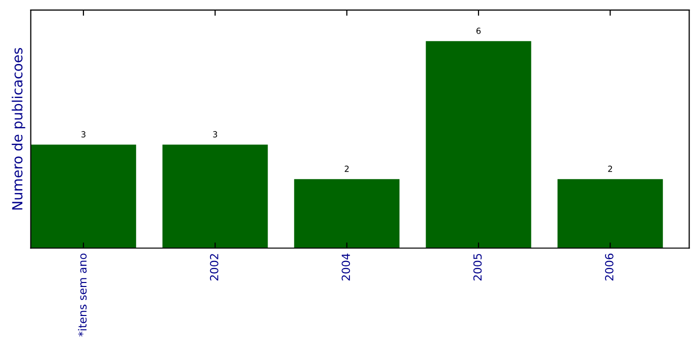  What do you see at coordinates (478, 31) in the screenshot?
I see `data-label: 6` at bounding box center [478, 31].